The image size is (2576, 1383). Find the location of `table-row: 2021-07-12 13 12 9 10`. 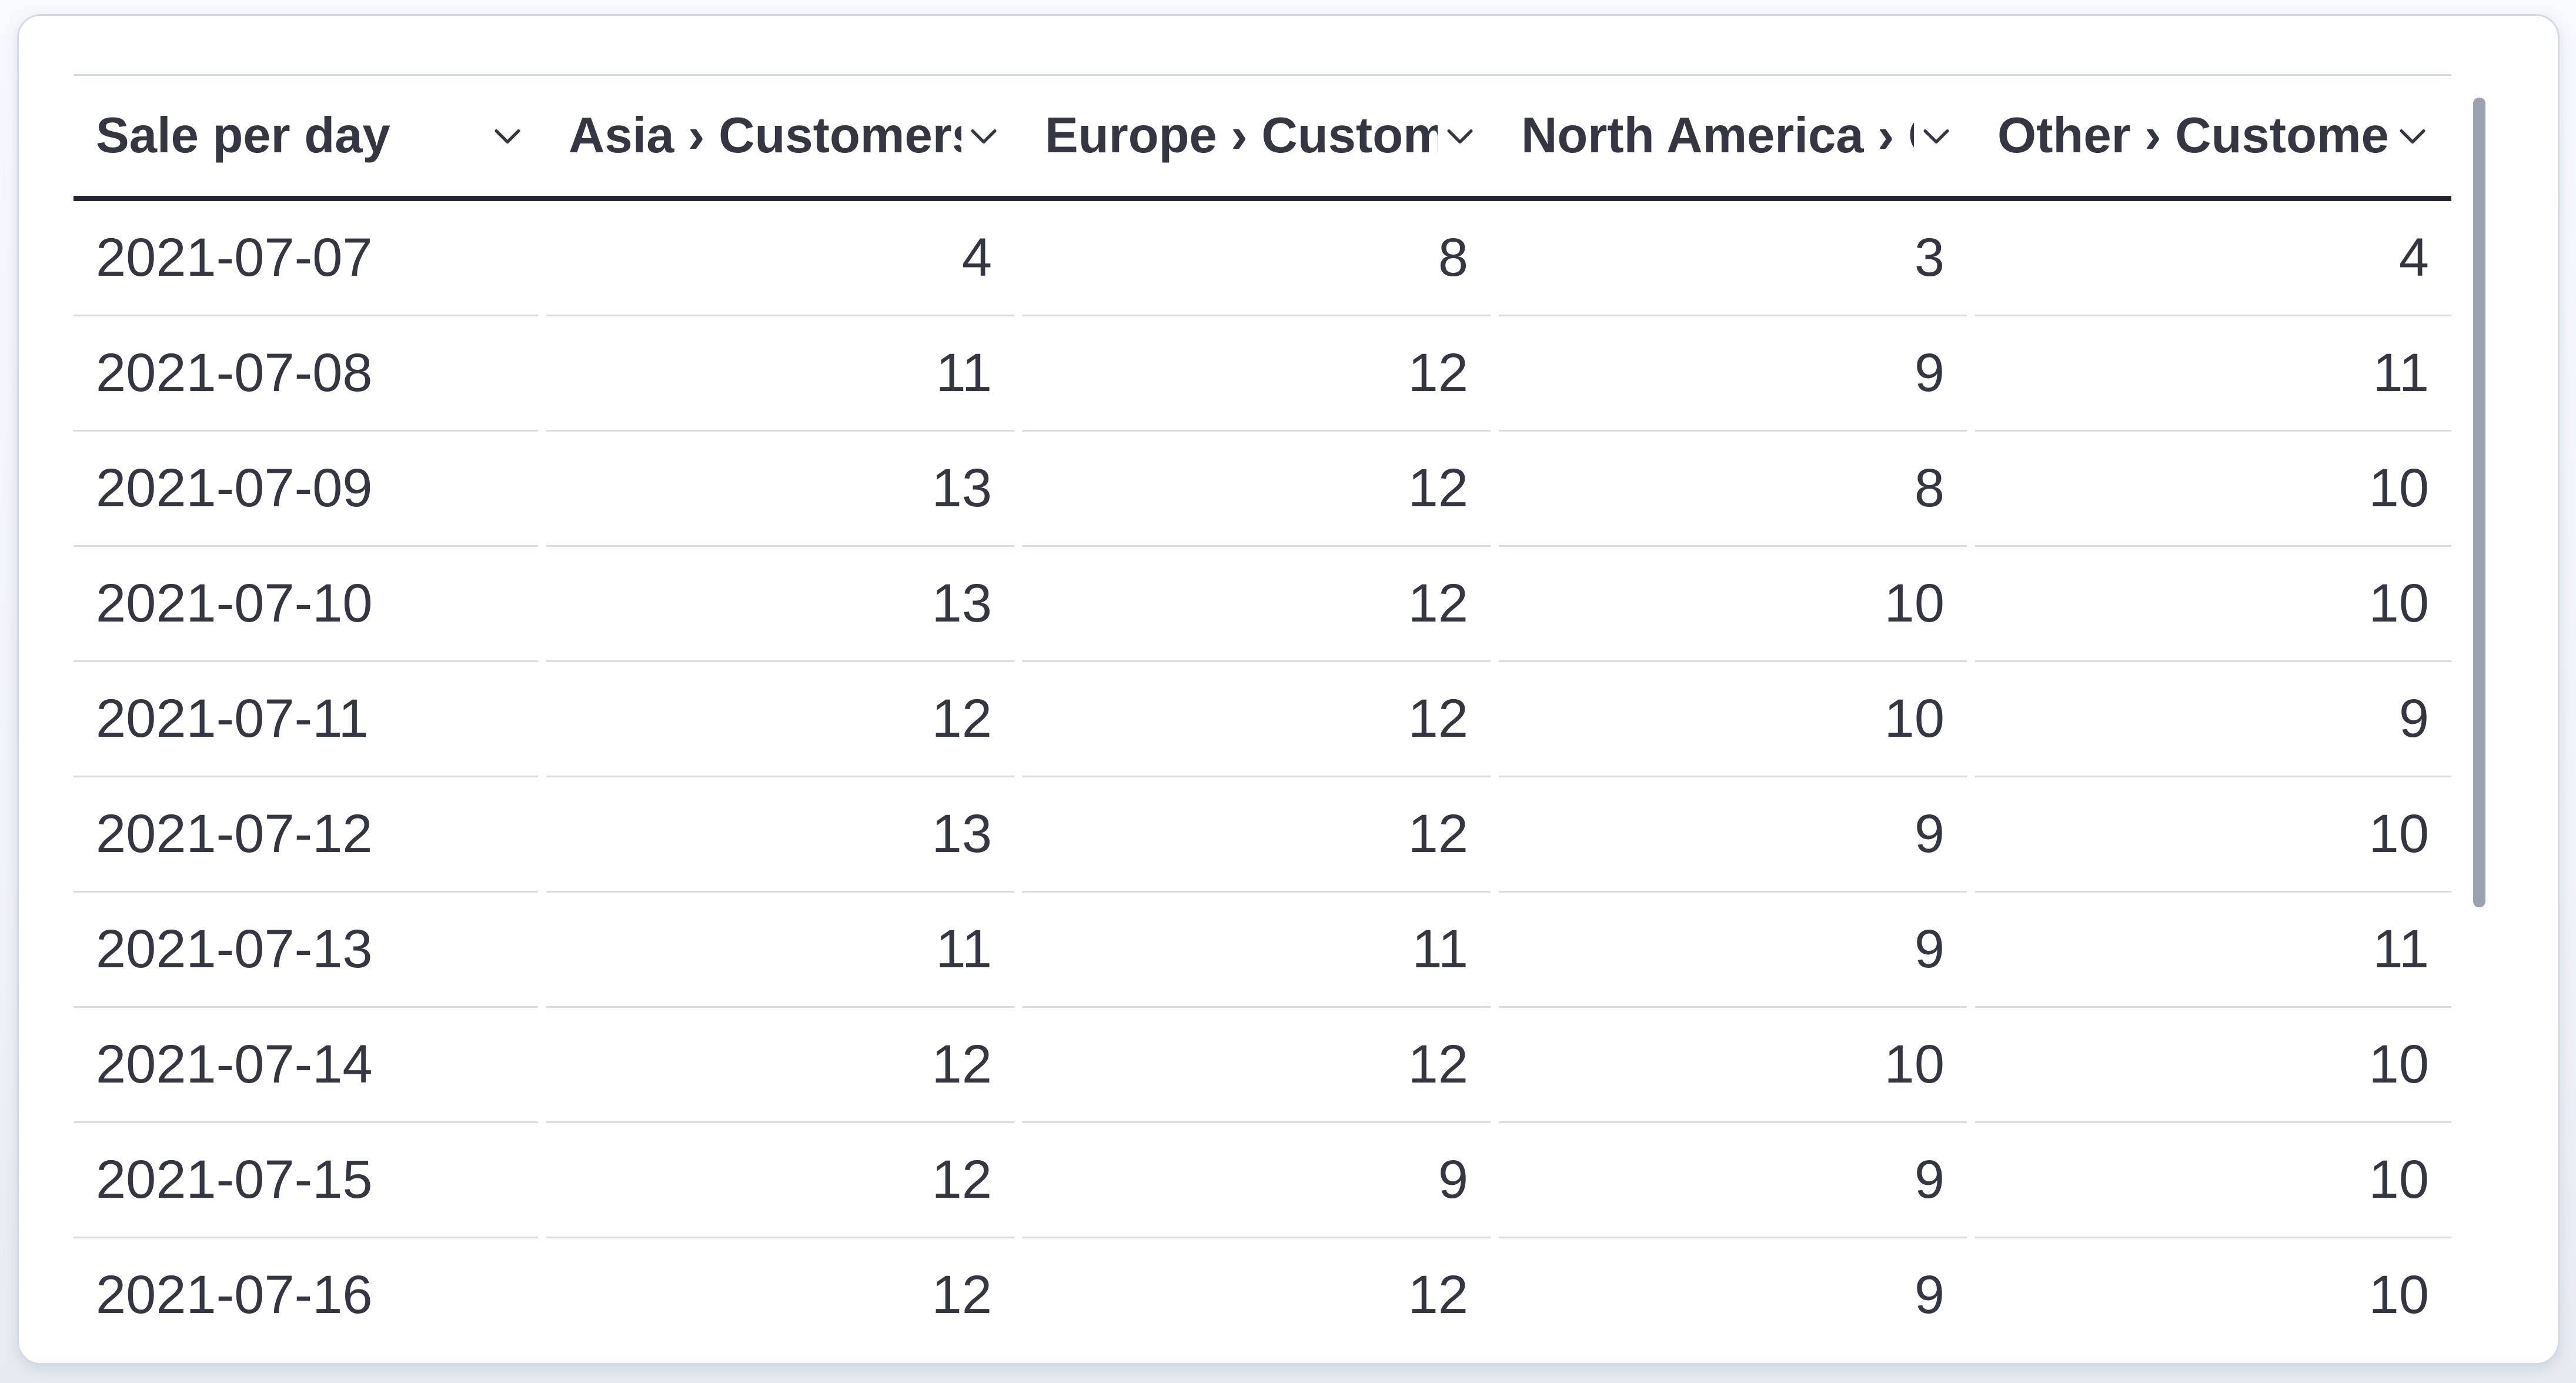

table-row: 2021-07-12 13 12 9 10 is located at coordinates (1262, 835).